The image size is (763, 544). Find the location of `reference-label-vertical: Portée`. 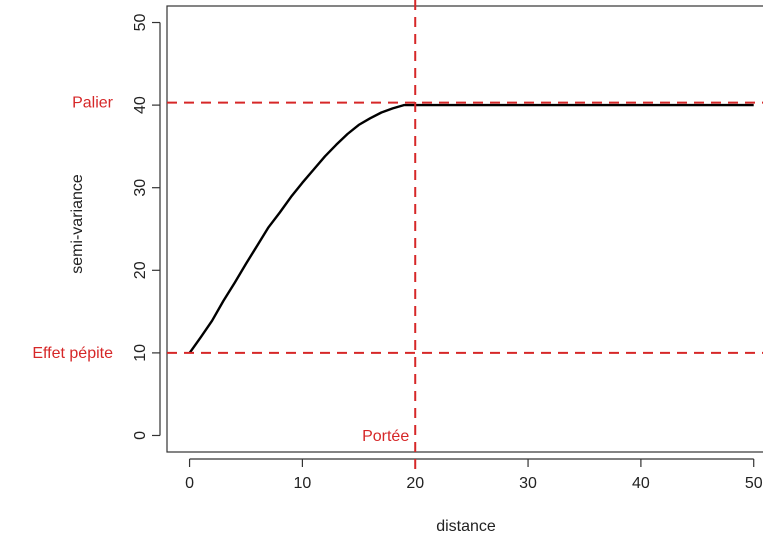

reference-label-vertical: Portée is located at coordinates (385, 436).